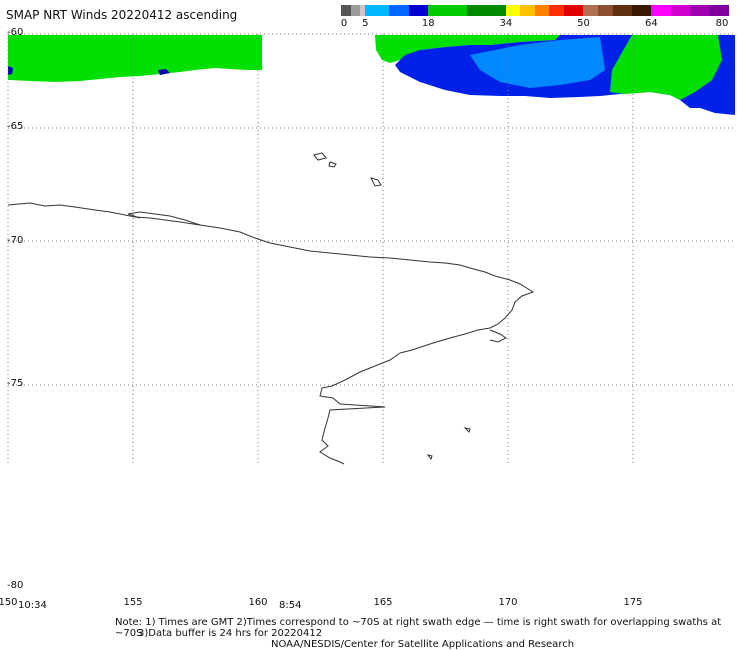  What do you see at coordinates (383, 602) in the screenshot?
I see `lon-label-165: 165` at bounding box center [383, 602].